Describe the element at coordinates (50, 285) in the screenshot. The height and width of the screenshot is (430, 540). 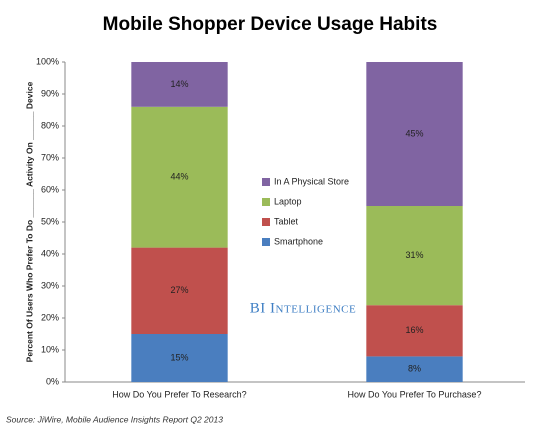
I see `y-tick-label: 30%` at that location.